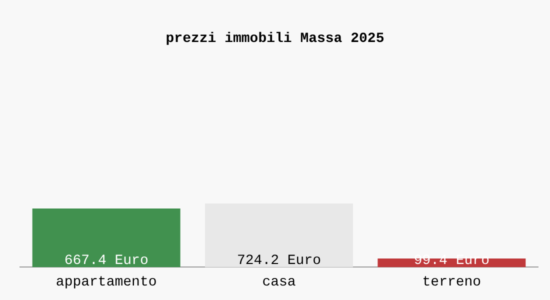  I want to click on x-tick-label: terreno, so click(452, 282).